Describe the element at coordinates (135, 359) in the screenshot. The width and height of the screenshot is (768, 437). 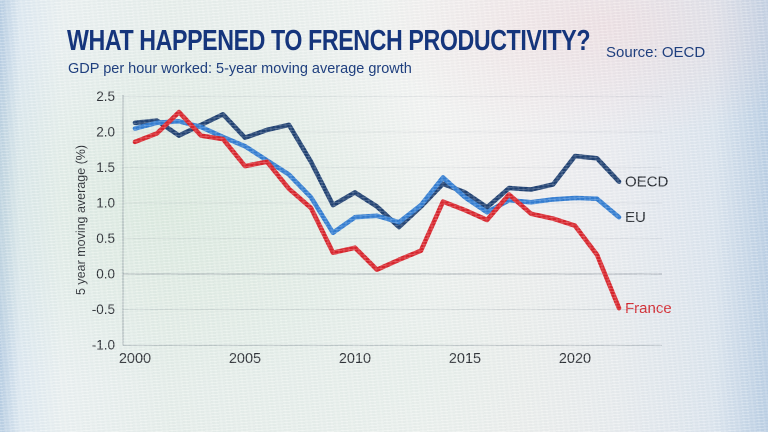
I see `x-tick-label: 2000` at that location.